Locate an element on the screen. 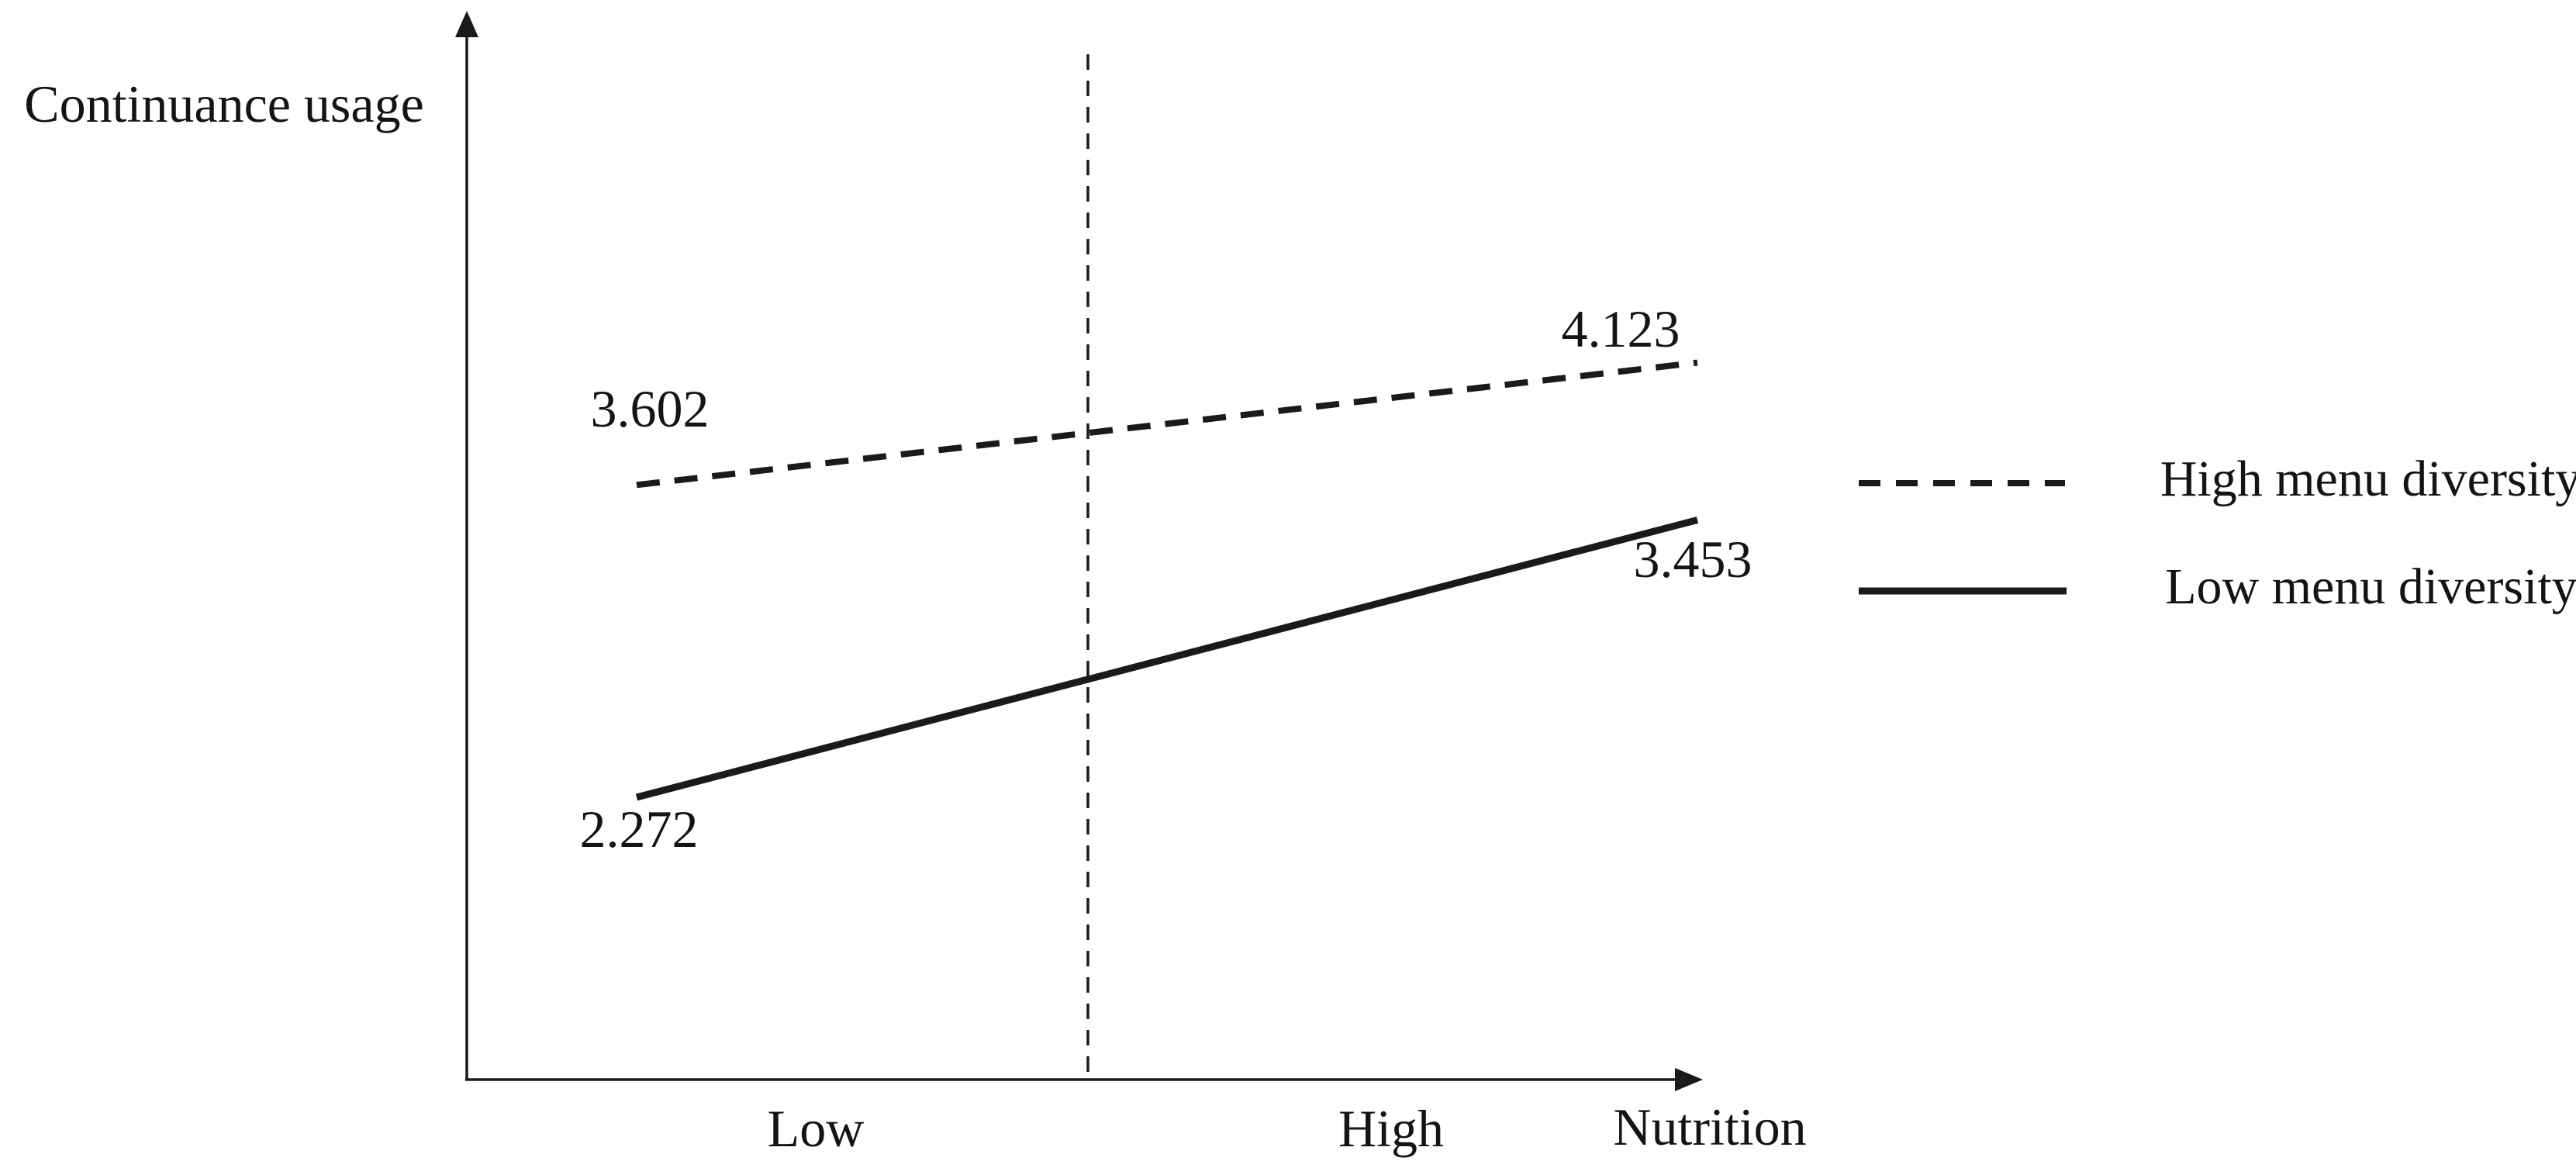  value-label-low-series-low-x: 2.272 is located at coordinates (639, 829).